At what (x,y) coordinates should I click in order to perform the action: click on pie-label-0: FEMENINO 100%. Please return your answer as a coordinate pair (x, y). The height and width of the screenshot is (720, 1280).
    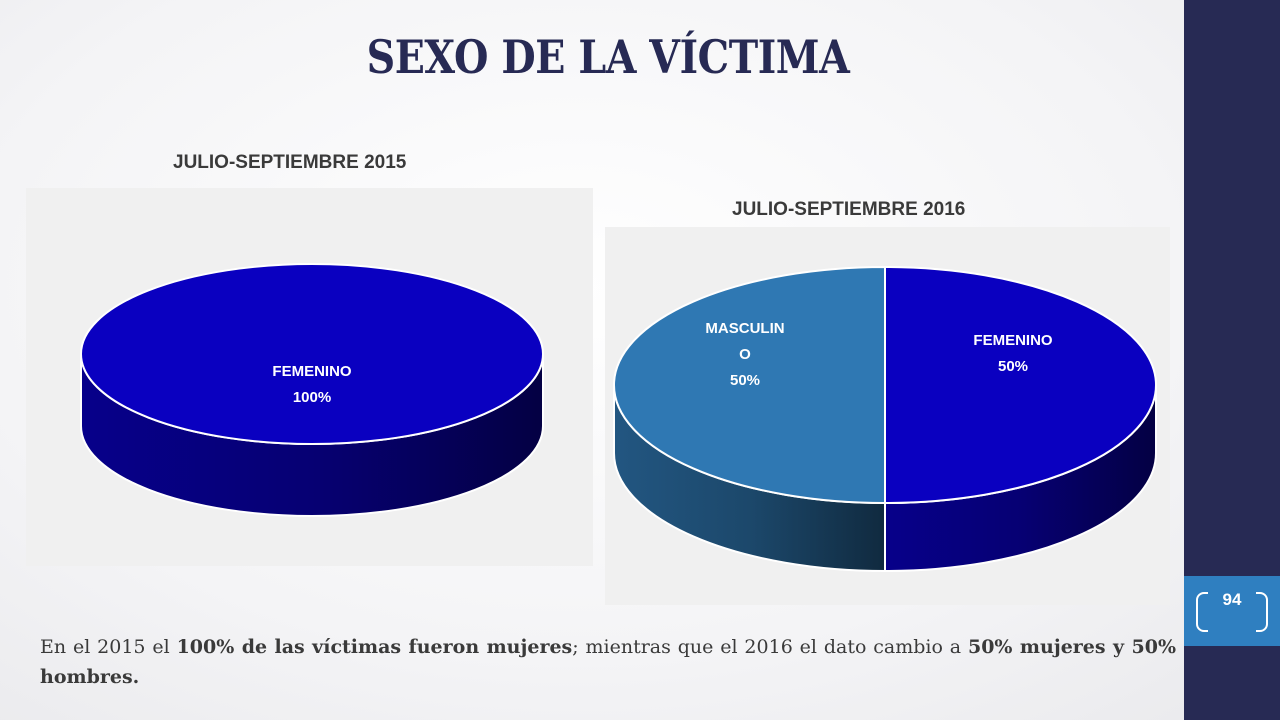
    Looking at the image, I should click on (312, 384).